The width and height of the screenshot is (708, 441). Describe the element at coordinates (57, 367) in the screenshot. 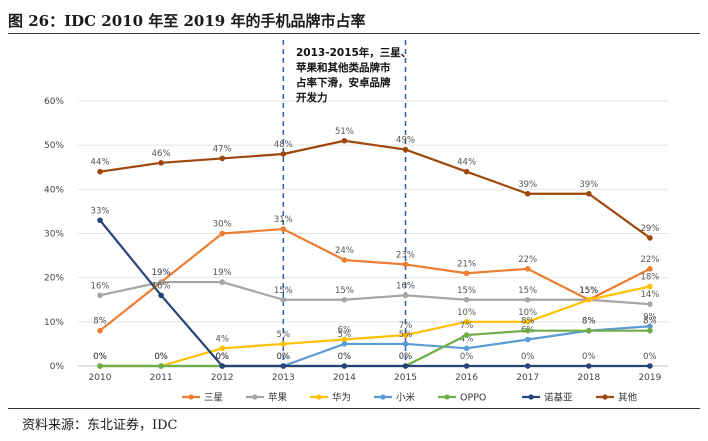

I see `y-tick-label: 0%` at that location.